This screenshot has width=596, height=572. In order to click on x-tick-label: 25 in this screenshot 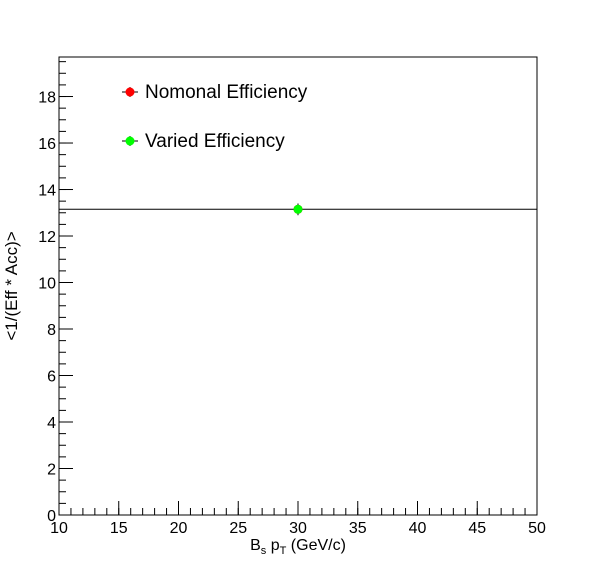, I will do `click(238, 528)`.